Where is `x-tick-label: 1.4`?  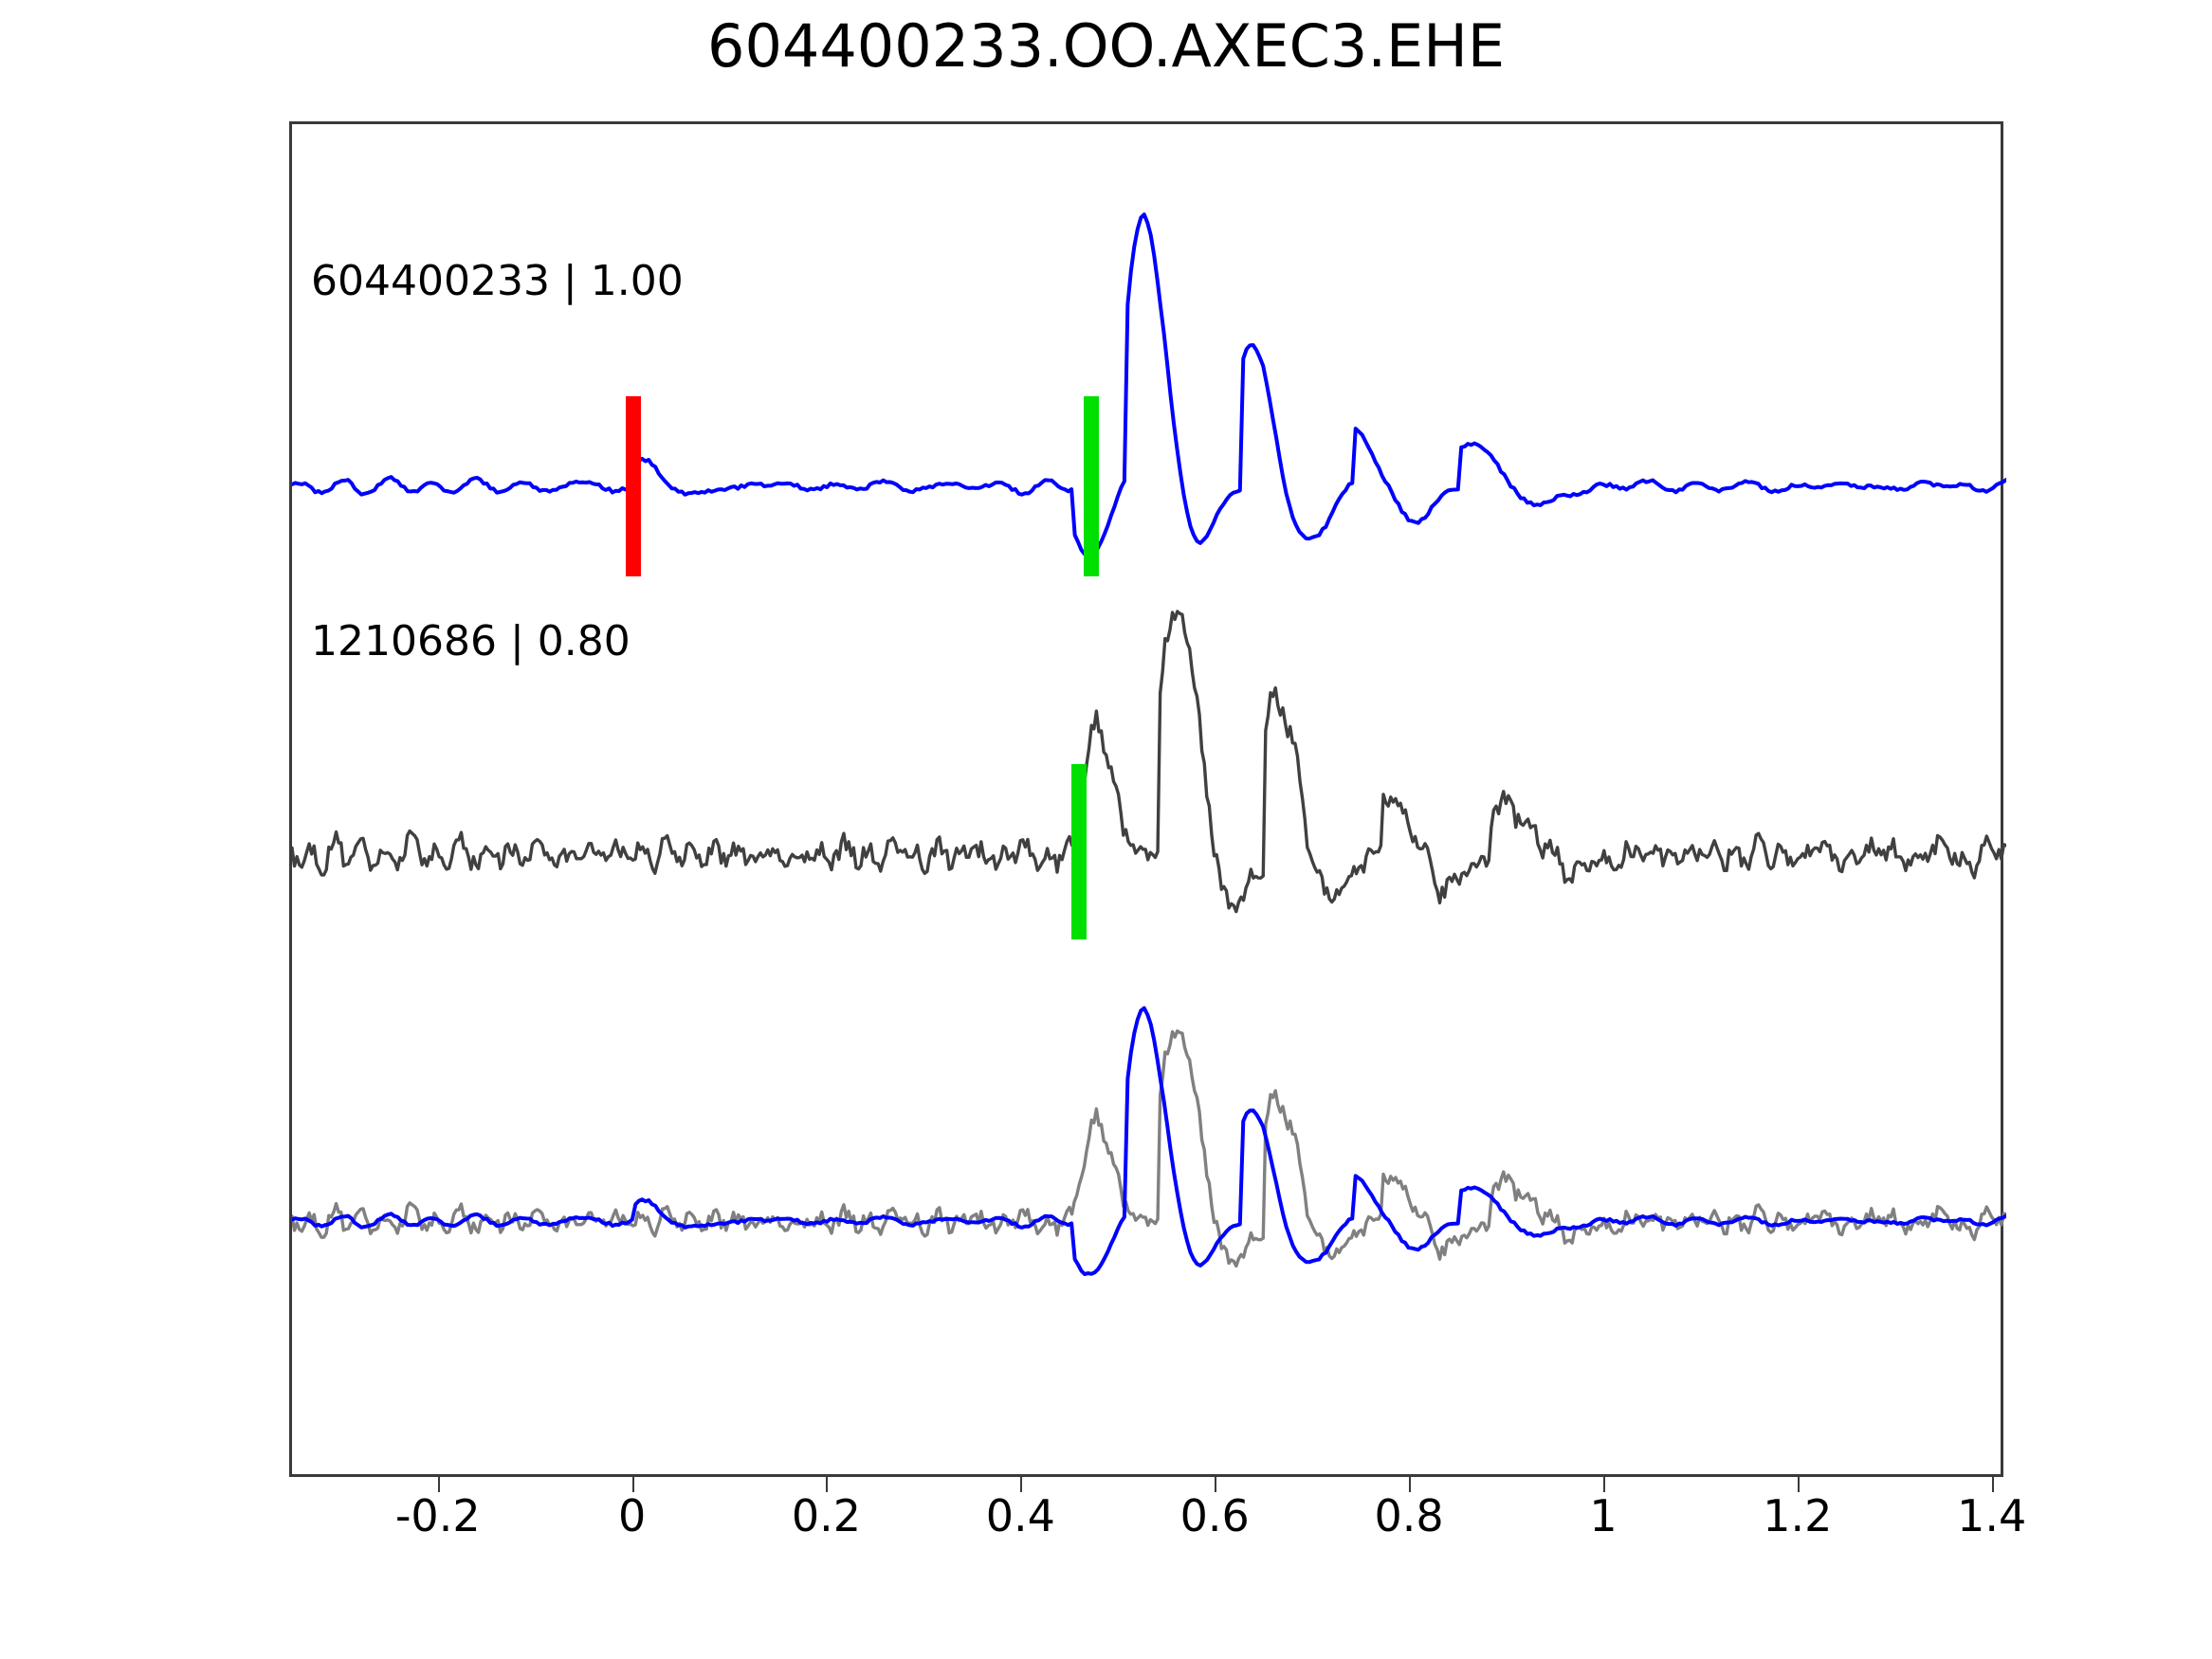 x-tick-label: 1.4 is located at coordinates (1992, 1515).